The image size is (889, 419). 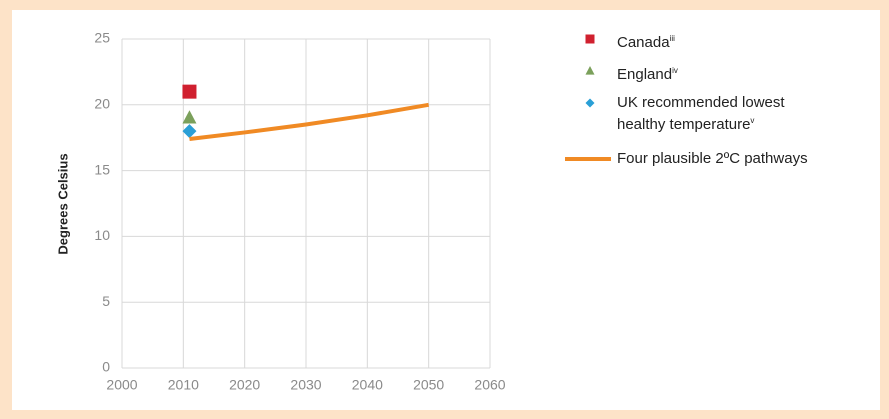 What do you see at coordinates (645, 74) in the screenshot?
I see `legend-label: England` at bounding box center [645, 74].